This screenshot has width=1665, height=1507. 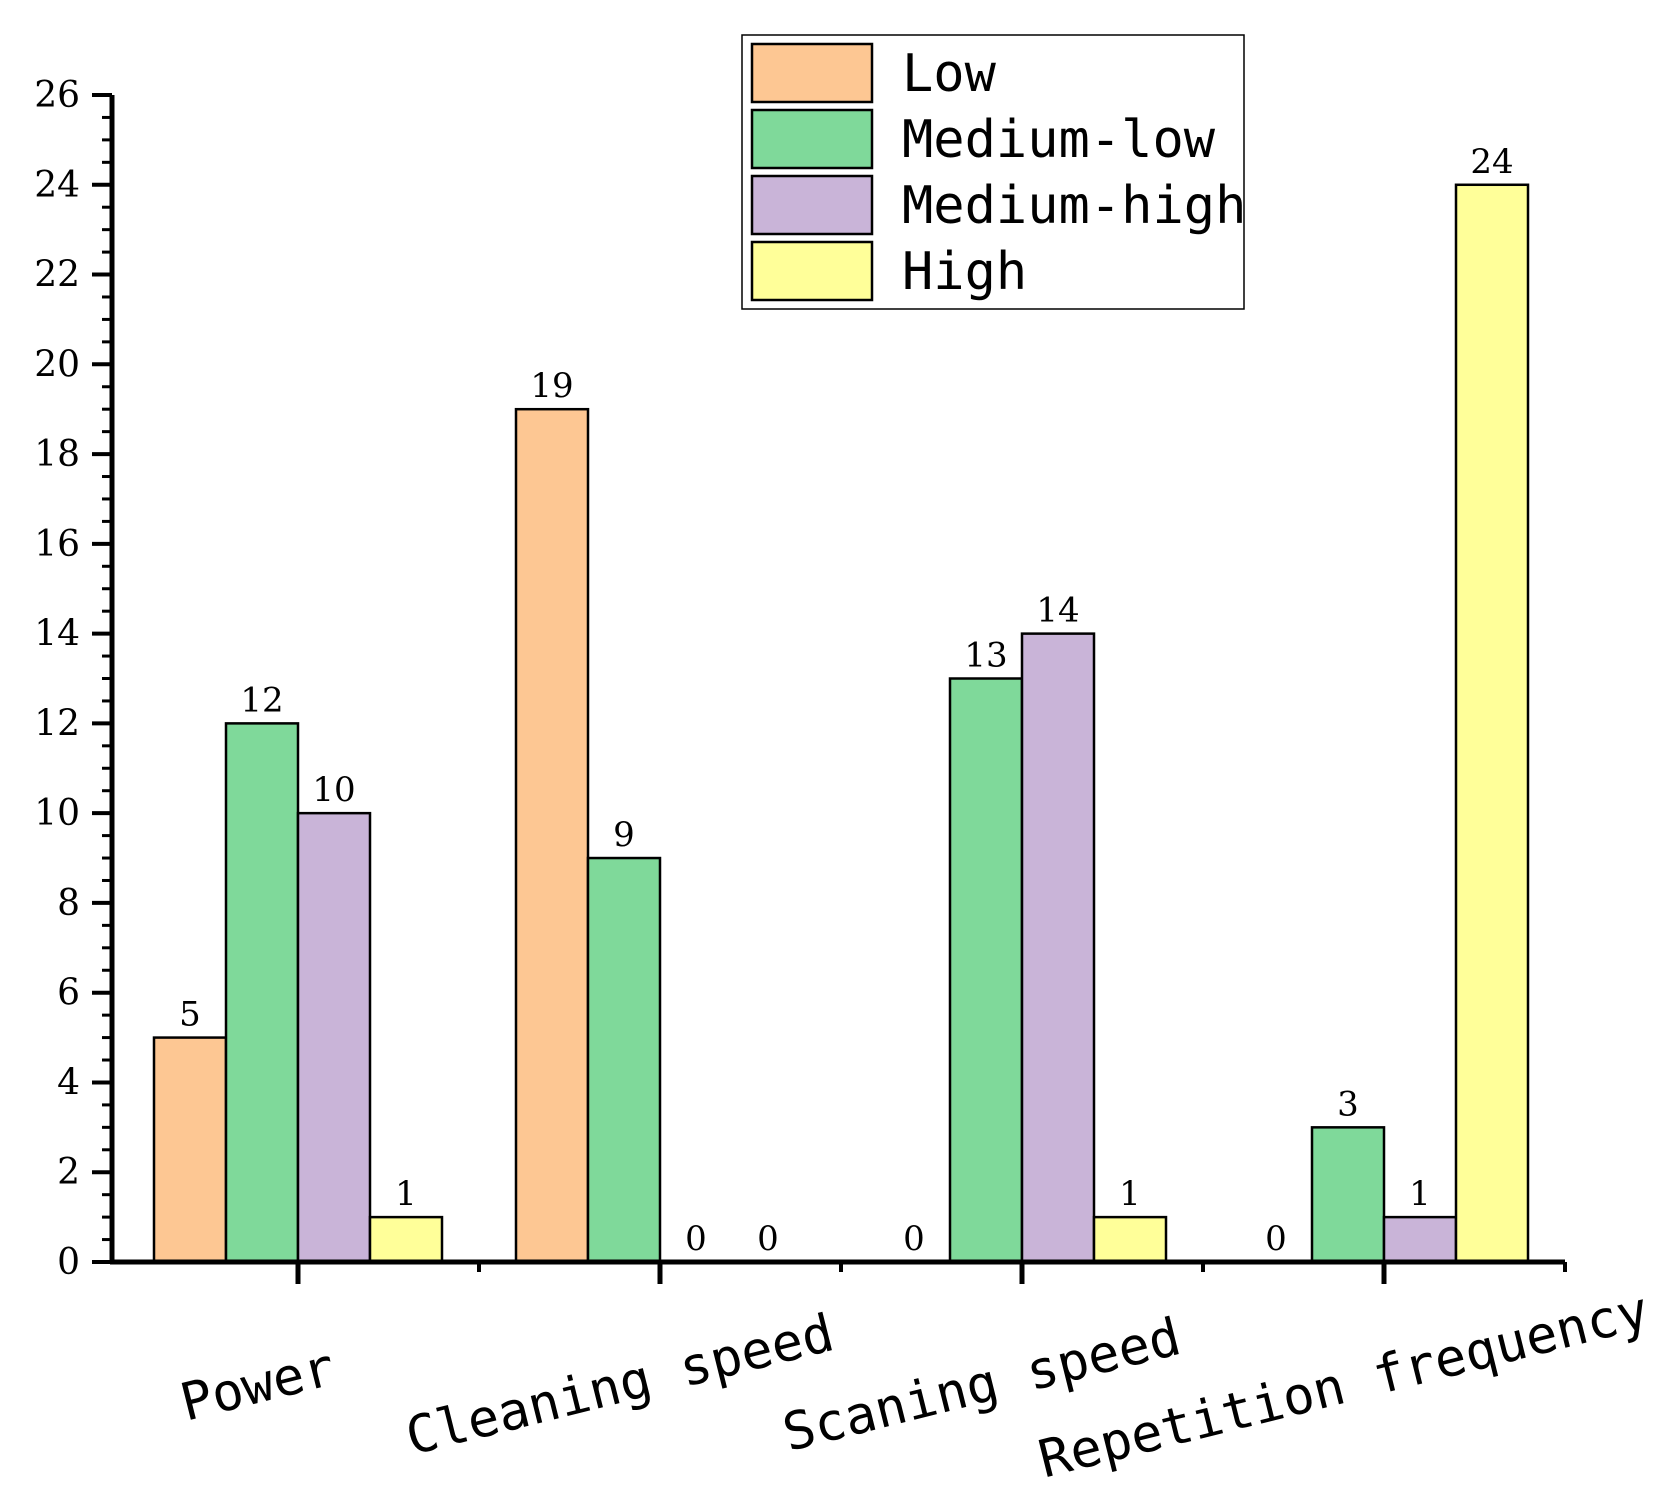 I want to click on bar-repetition-frequency-medium-low, so click(x=1348, y=1195).